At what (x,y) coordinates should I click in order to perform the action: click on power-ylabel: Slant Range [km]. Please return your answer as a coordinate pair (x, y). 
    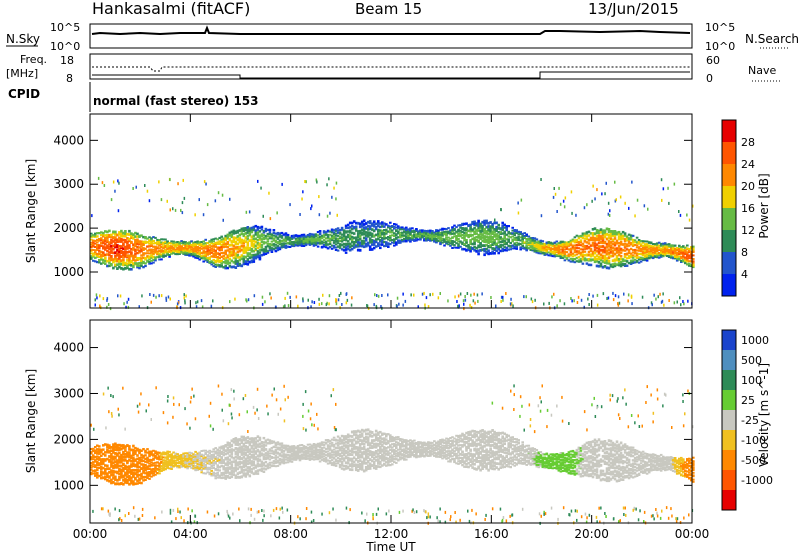
    Looking at the image, I should click on (31, 211).